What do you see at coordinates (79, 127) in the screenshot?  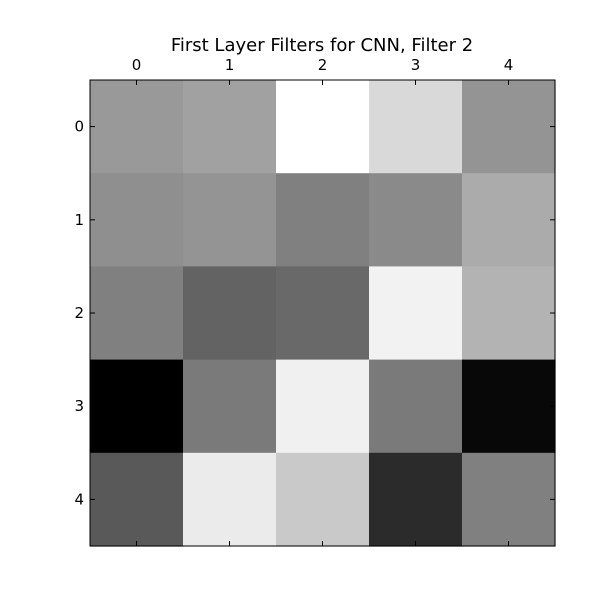 I see `y-tick-label-0: 0` at bounding box center [79, 127].